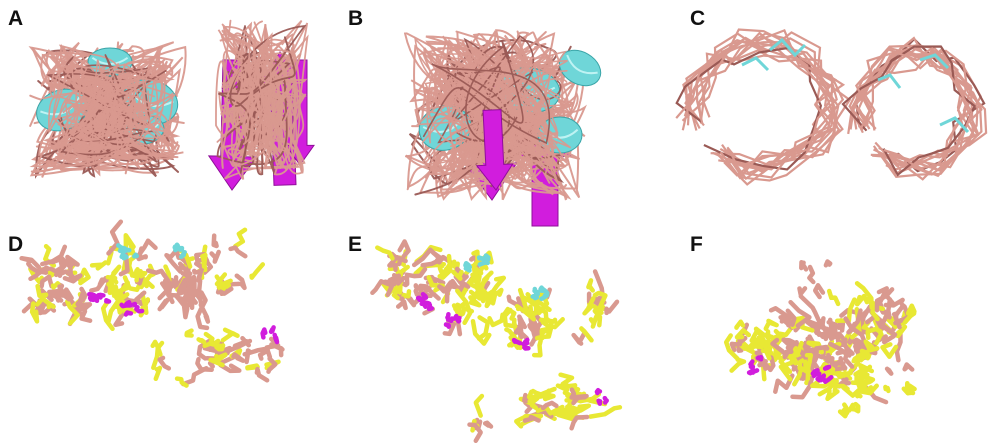 This screenshot has height=444, width=1003. I want to click on panel-b-ensemble, so click(503, 128).